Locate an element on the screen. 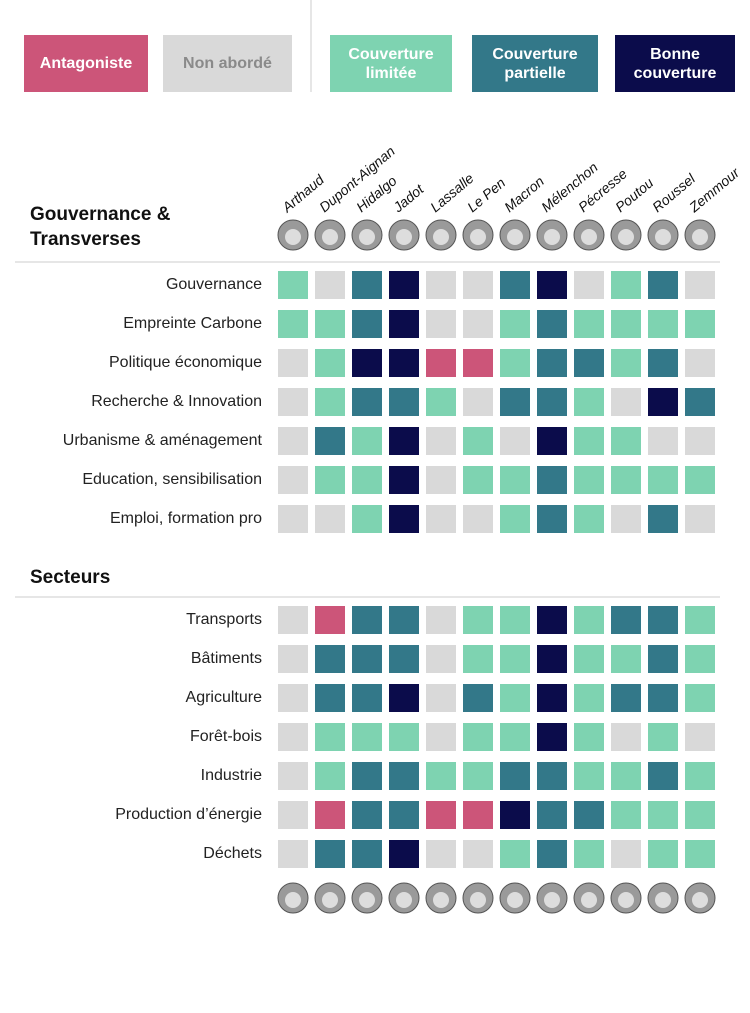  row-label: Emploi, formation pro is located at coordinates (186, 518).